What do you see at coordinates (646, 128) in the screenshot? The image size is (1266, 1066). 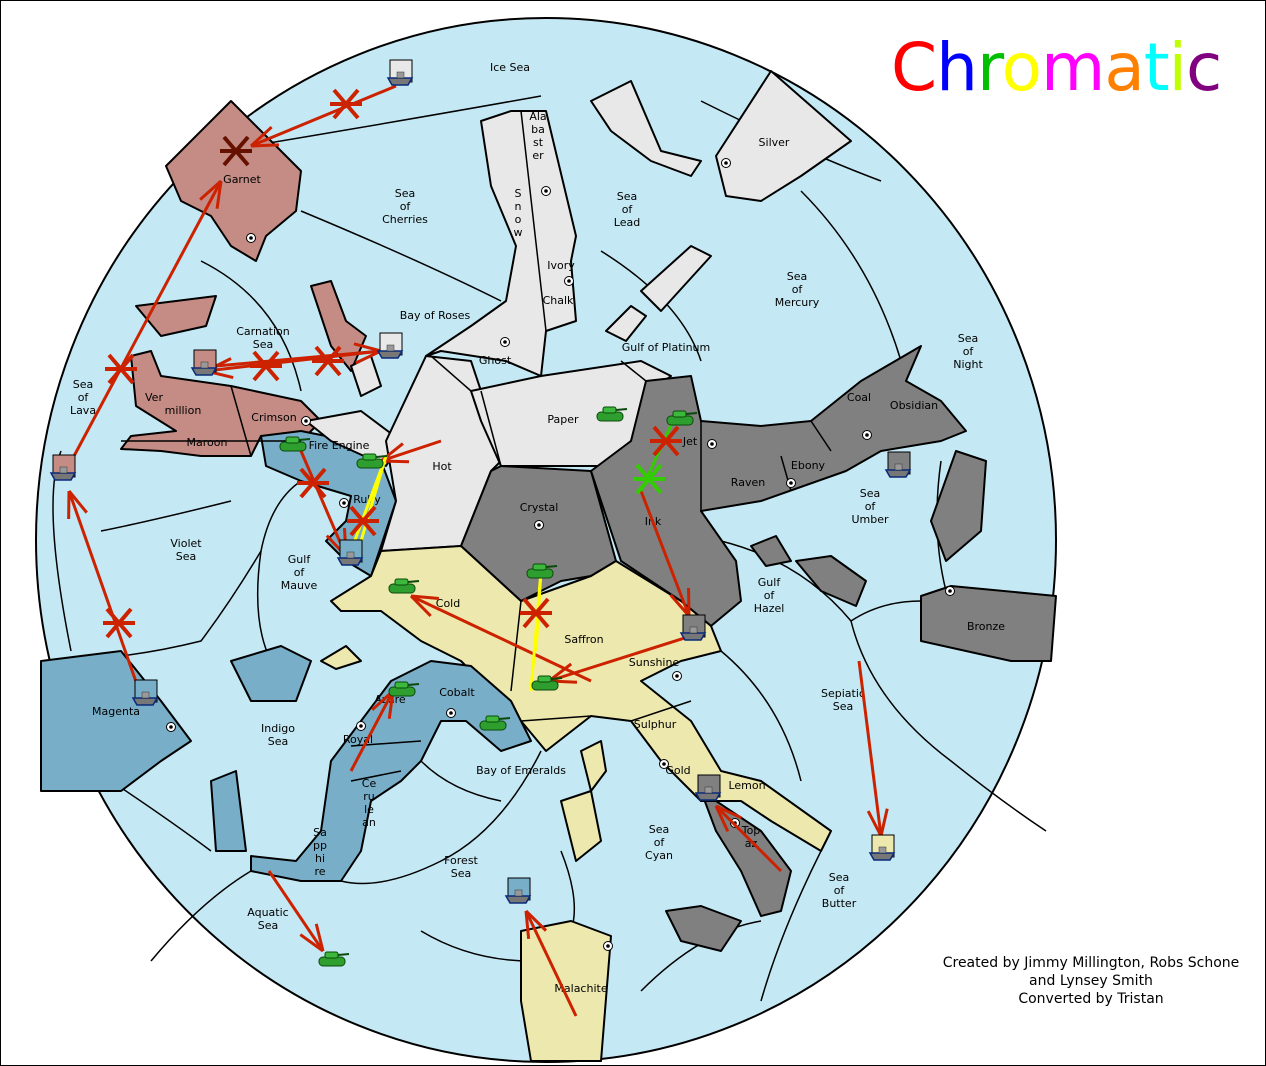 I see `lead-island` at bounding box center [646, 128].